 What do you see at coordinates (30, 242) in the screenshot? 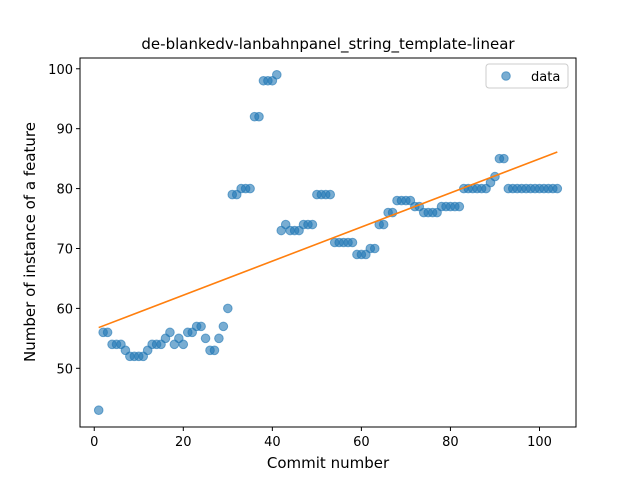
I see `y-axis-title: Number of instance of a feature` at bounding box center [30, 242].